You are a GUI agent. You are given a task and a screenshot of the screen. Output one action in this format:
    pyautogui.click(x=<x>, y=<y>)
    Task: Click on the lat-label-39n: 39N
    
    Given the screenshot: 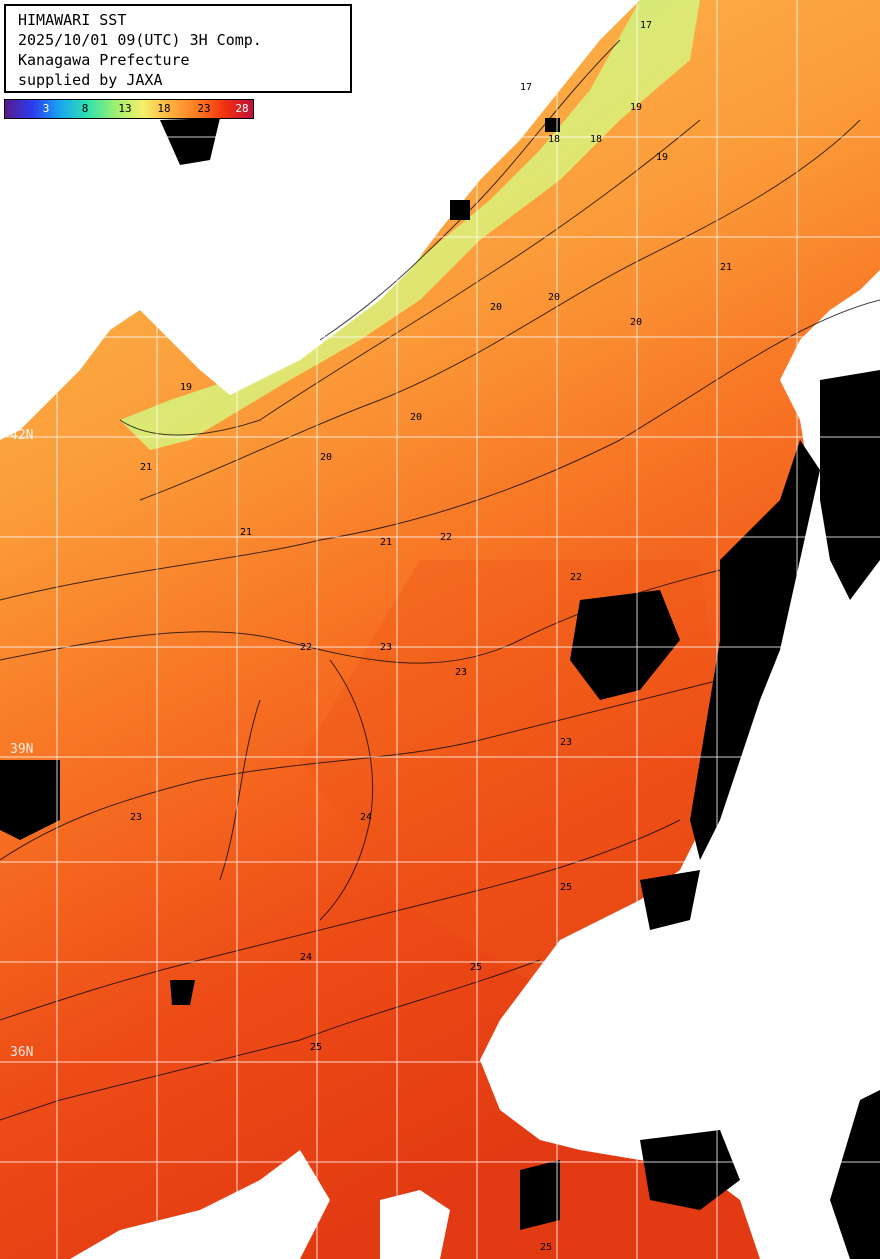 What is the action you would take?
    pyautogui.click(x=22, y=749)
    